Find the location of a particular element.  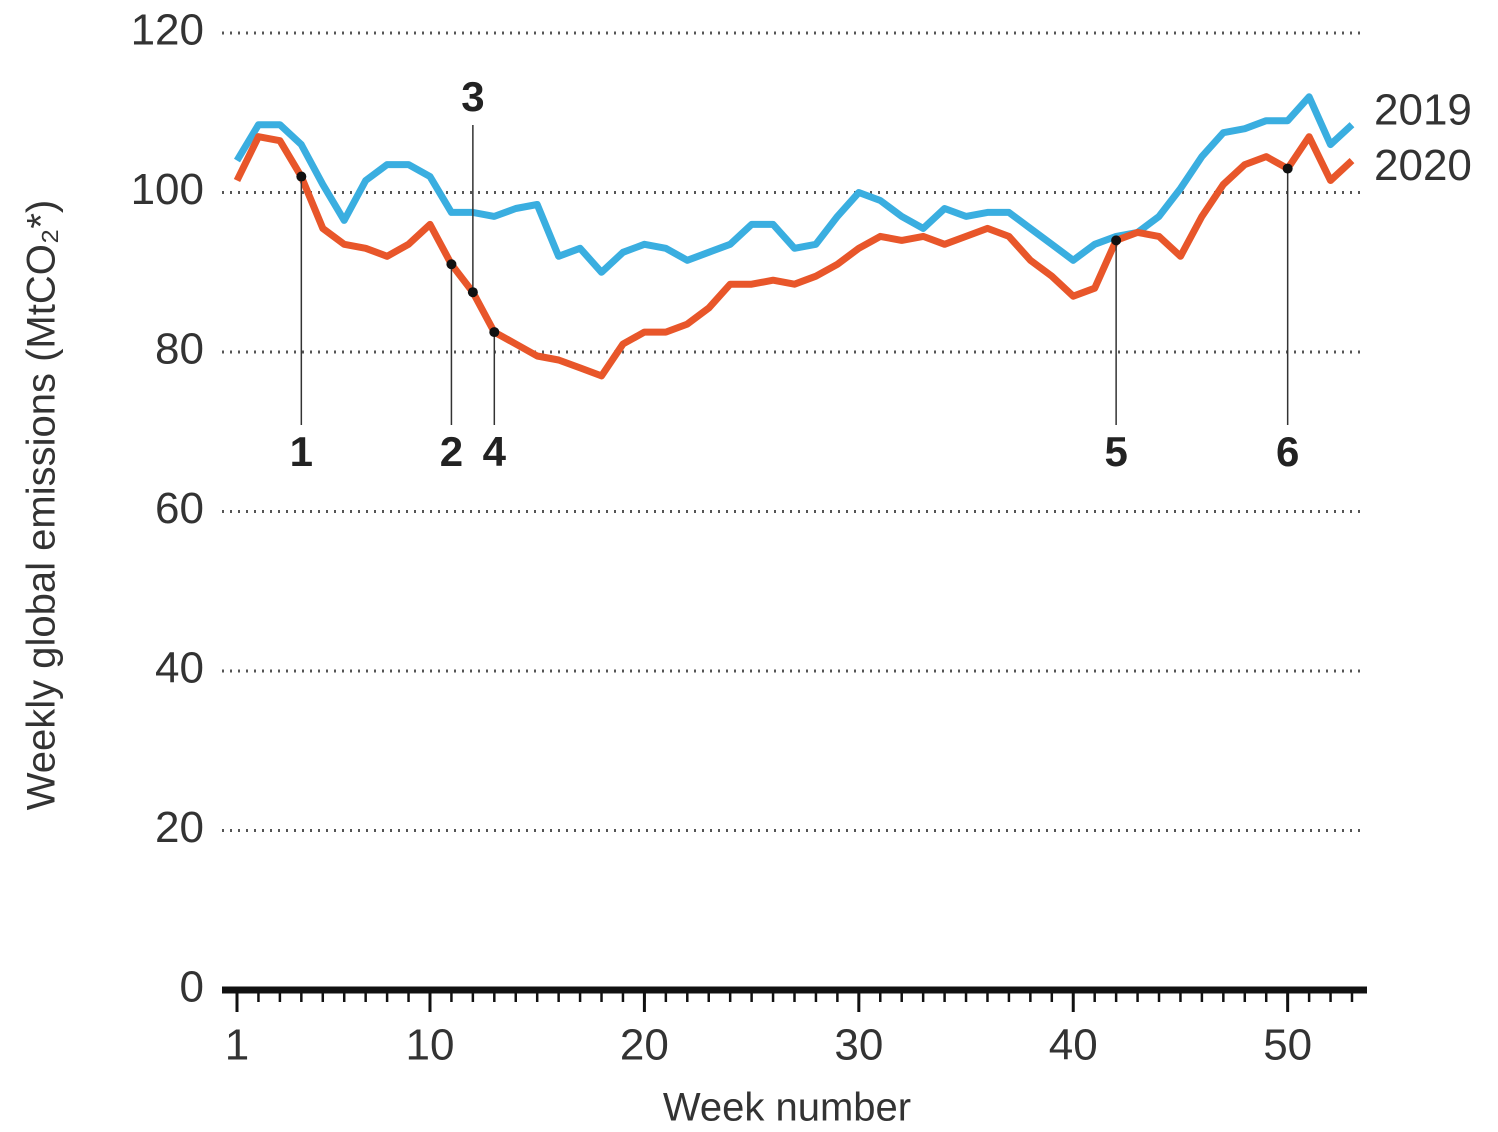

annotation-label: 2 is located at coordinates (451, 451).